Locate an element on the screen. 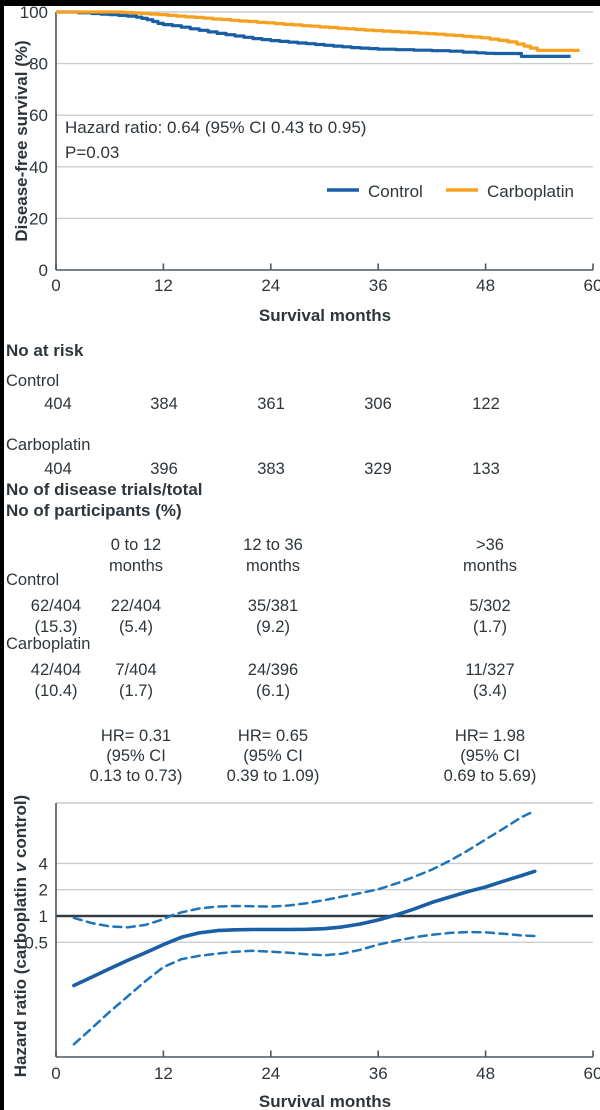  km-curve-control is located at coordinates (313, 34).